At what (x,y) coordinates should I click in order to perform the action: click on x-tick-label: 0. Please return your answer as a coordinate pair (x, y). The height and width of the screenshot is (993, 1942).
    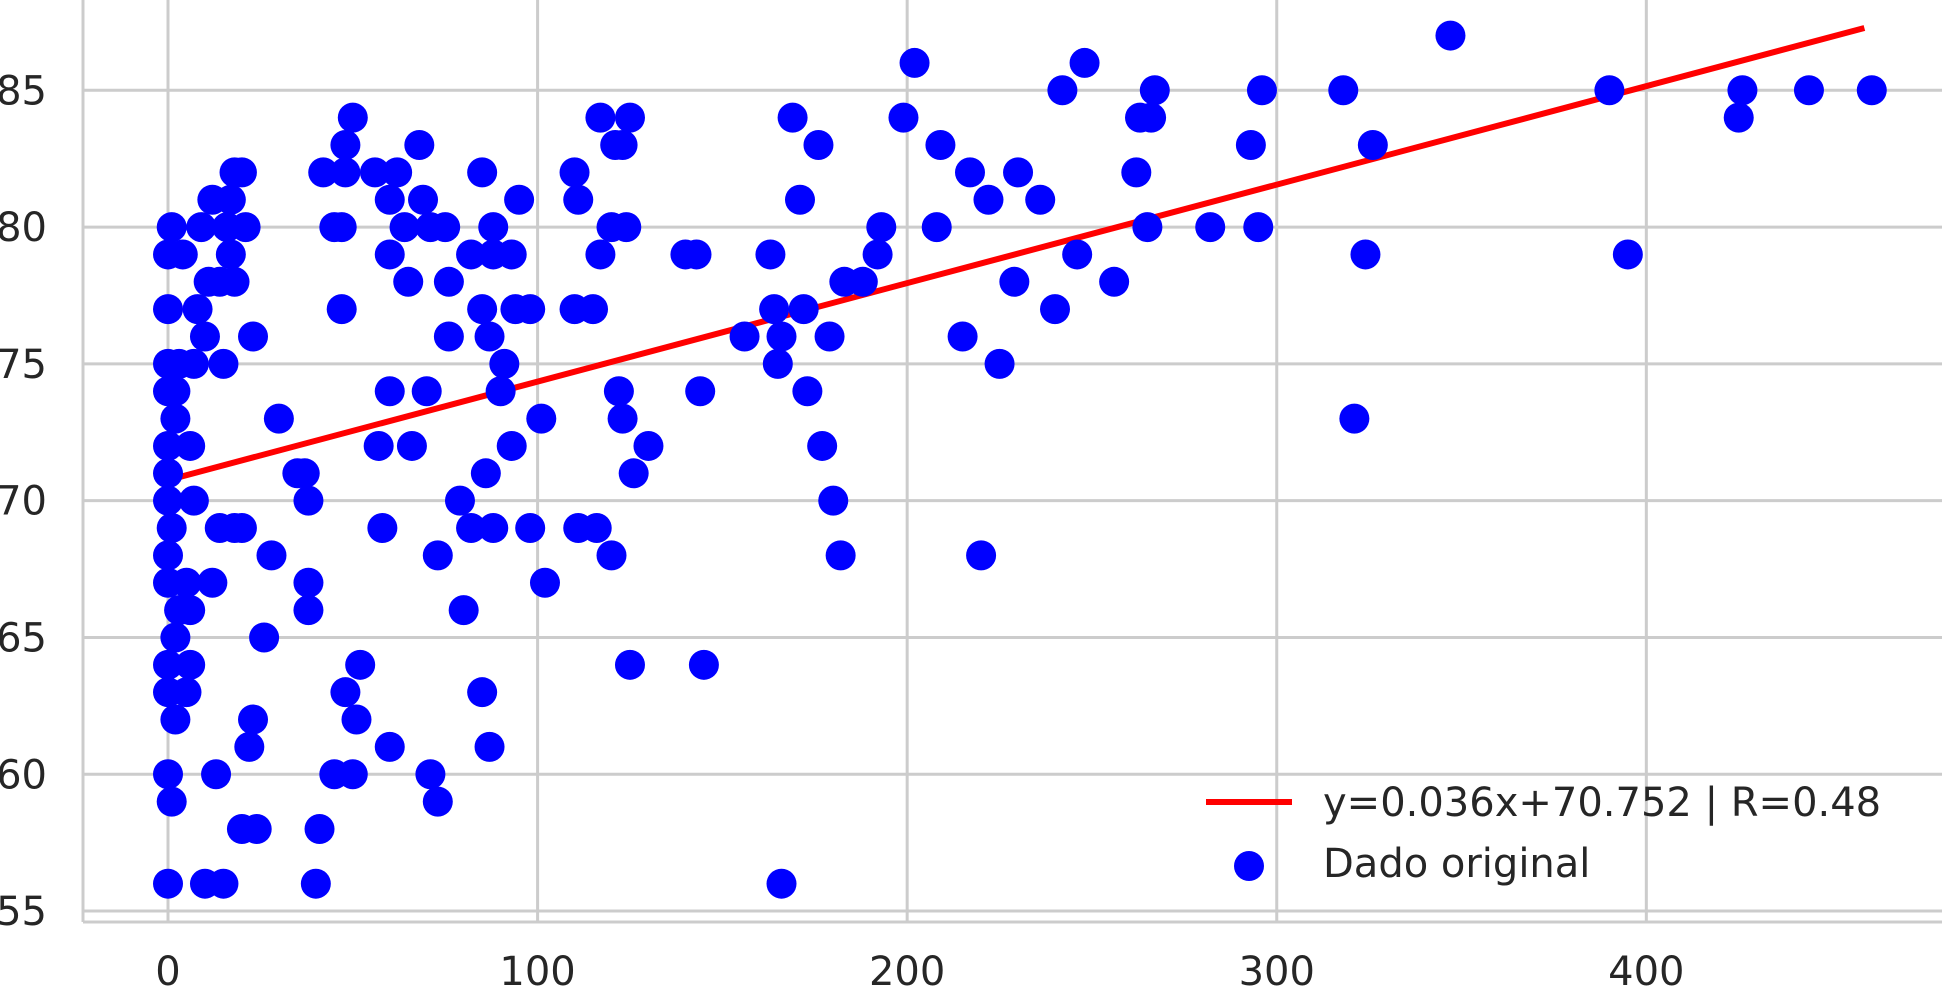
    Looking at the image, I should click on (167, 971).